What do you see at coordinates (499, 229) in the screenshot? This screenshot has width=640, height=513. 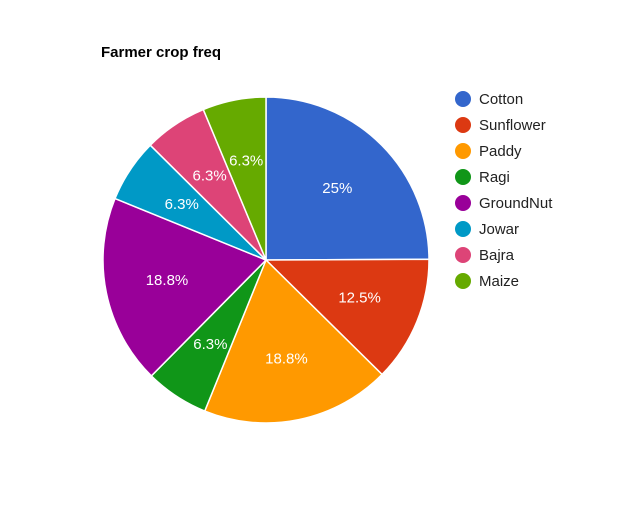 I see `legend-label-jowar: Jowar` at bounding box center [499, 229].